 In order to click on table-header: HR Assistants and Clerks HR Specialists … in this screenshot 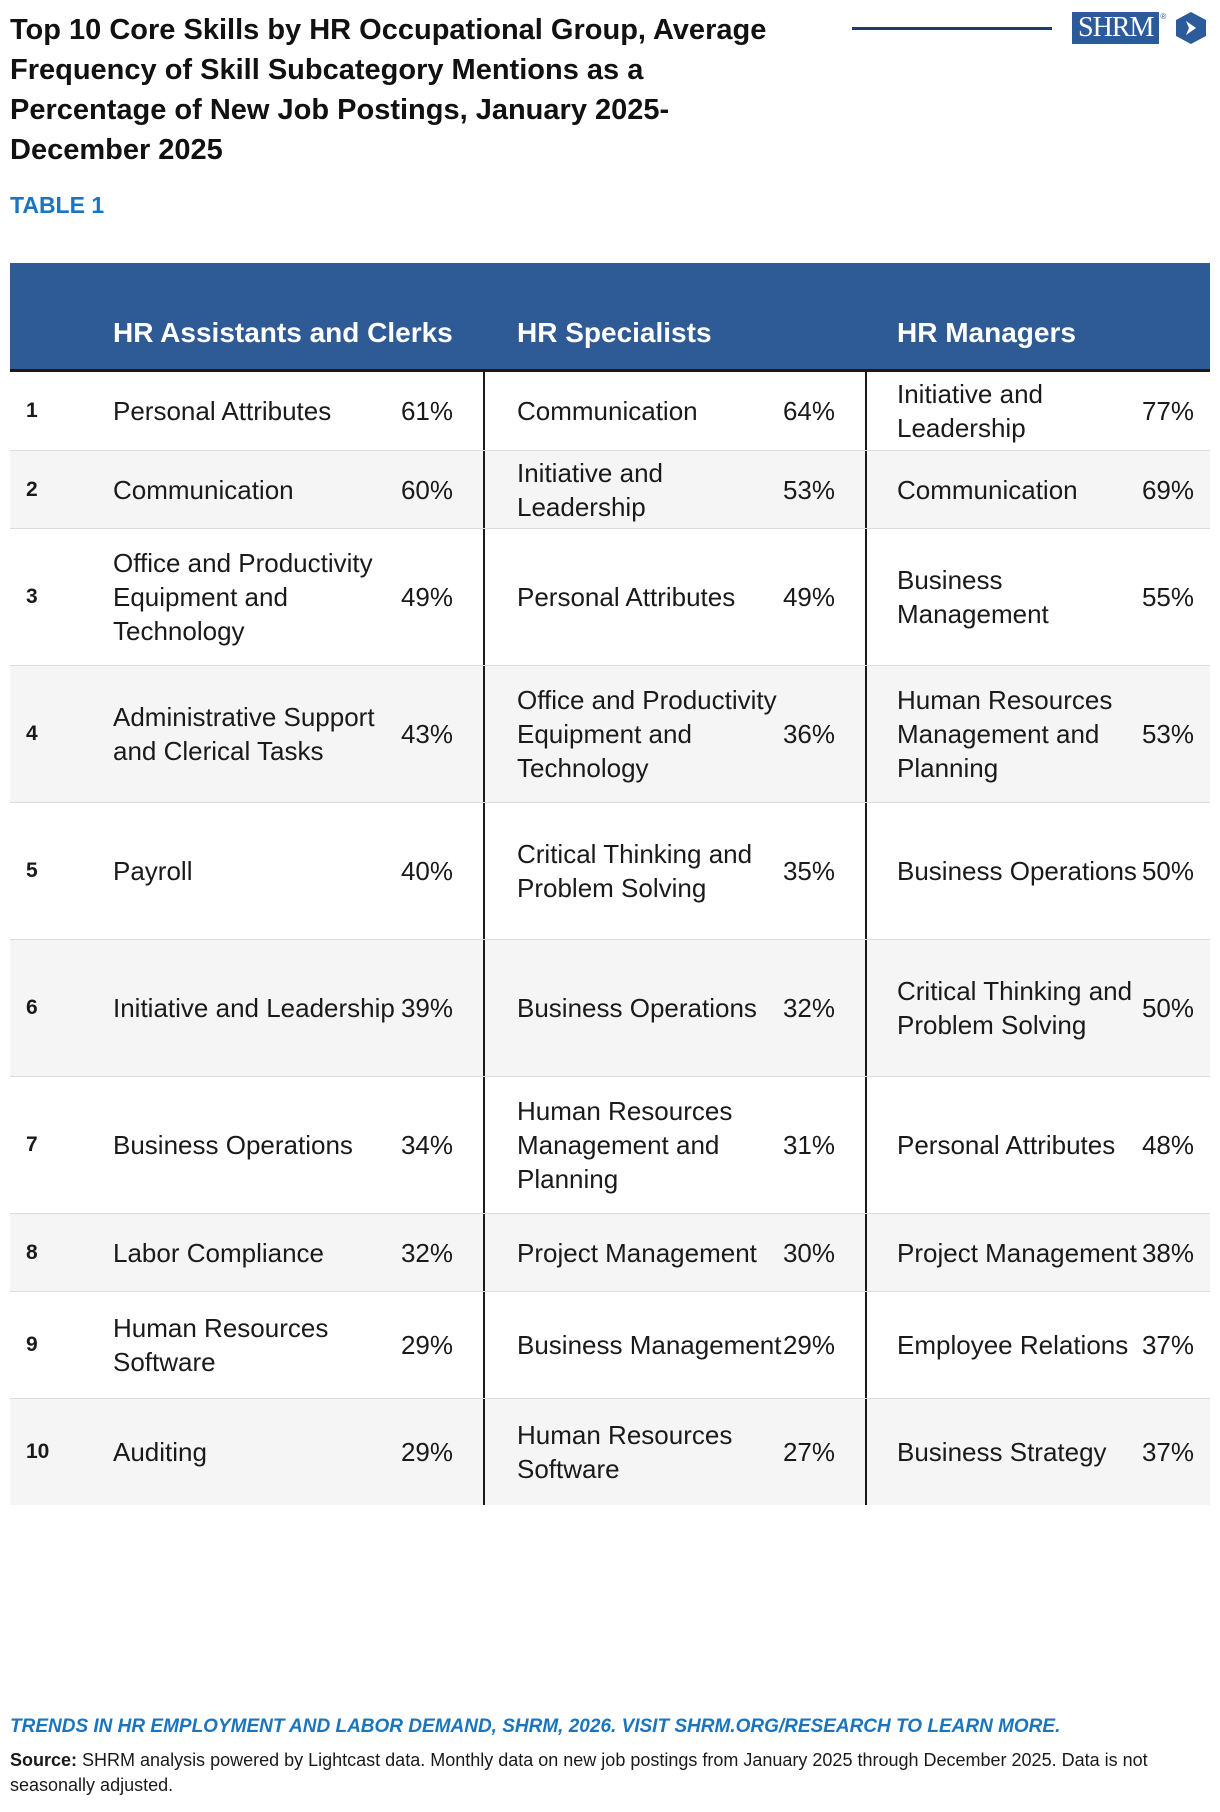, I will do `click(610, 317)`.